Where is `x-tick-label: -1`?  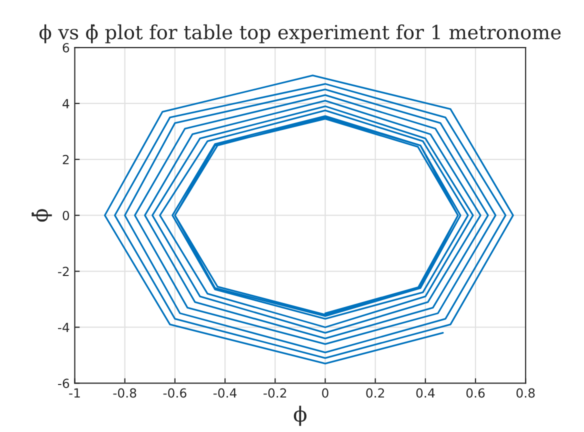 x-tick-label: -1 is located at coordinates (74, 393).